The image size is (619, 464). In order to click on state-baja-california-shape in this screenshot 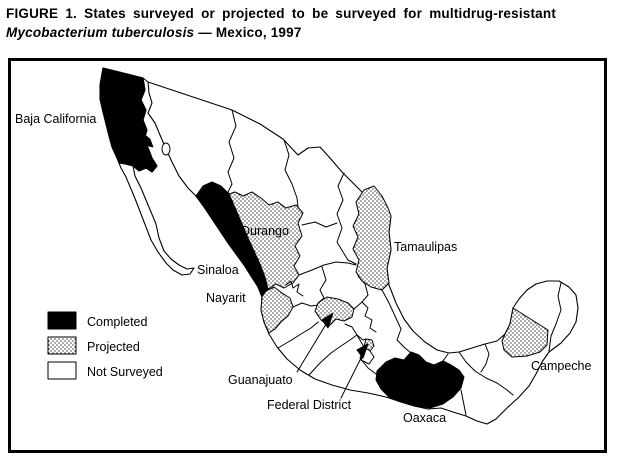, I will do `click(128, 120)`.